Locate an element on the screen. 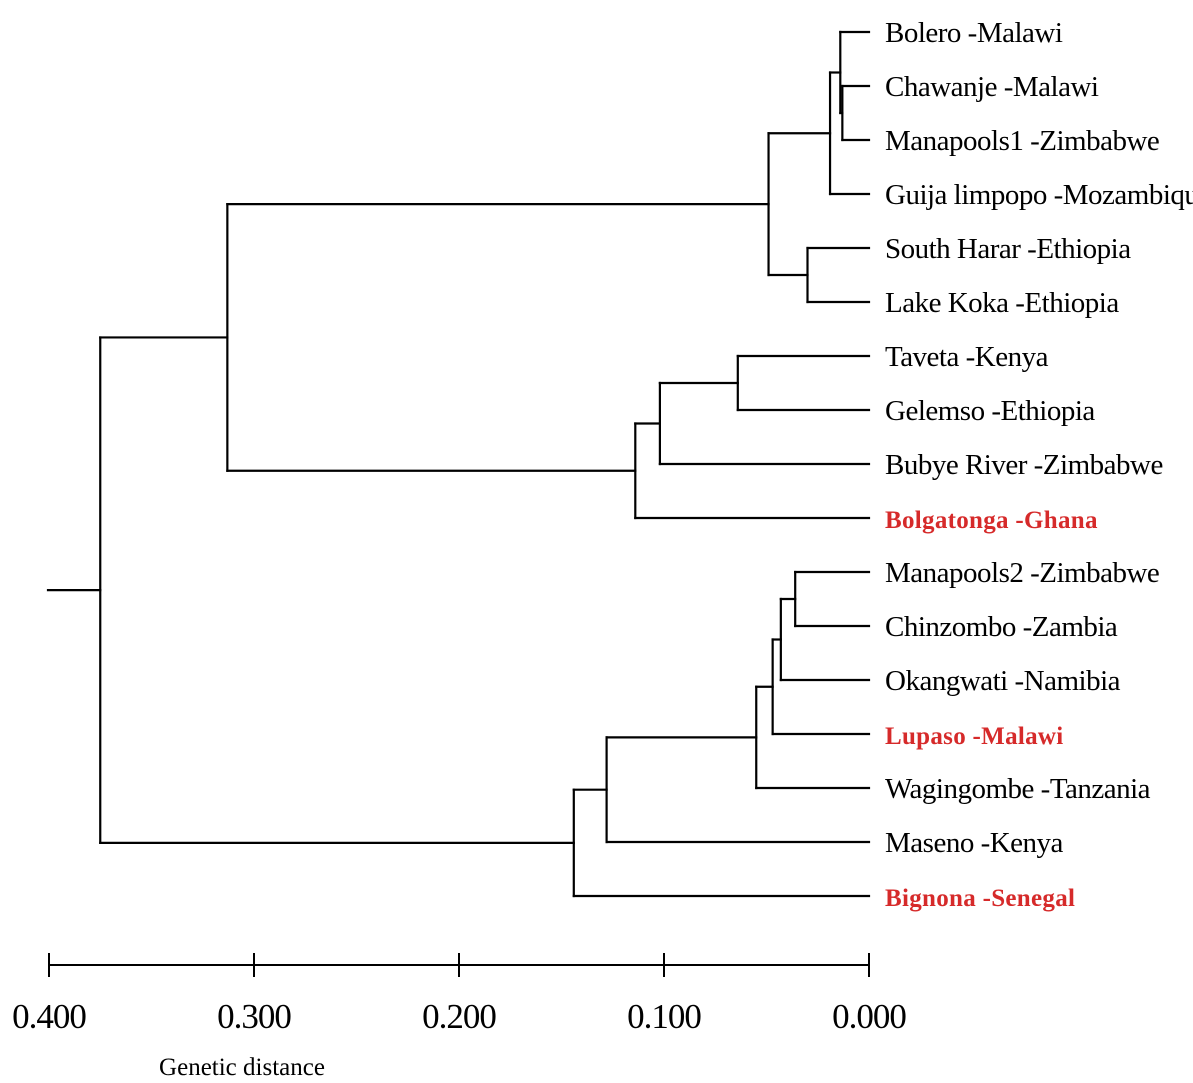 This screenshot has width=1193, height=1083. leaf-label: Wagingombe -Tanzania is located at coordinates (1018, 789).